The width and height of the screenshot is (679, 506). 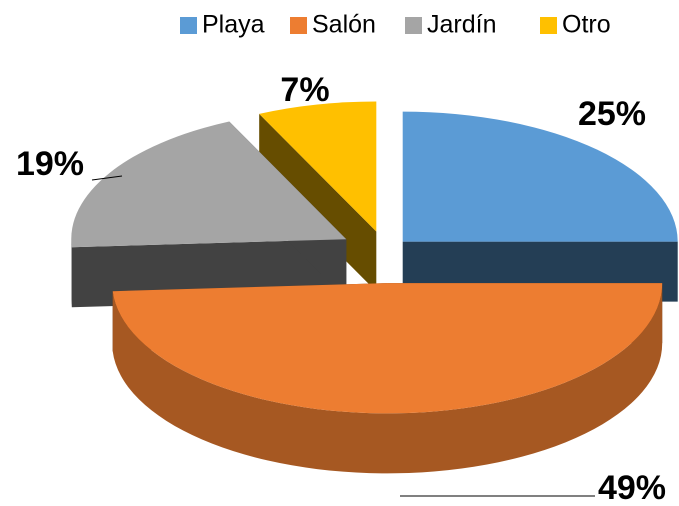 What do you see at coordinates (304, 90) in the screenshot?
I see `data-label: 7%` at bounding box center [304, 90].